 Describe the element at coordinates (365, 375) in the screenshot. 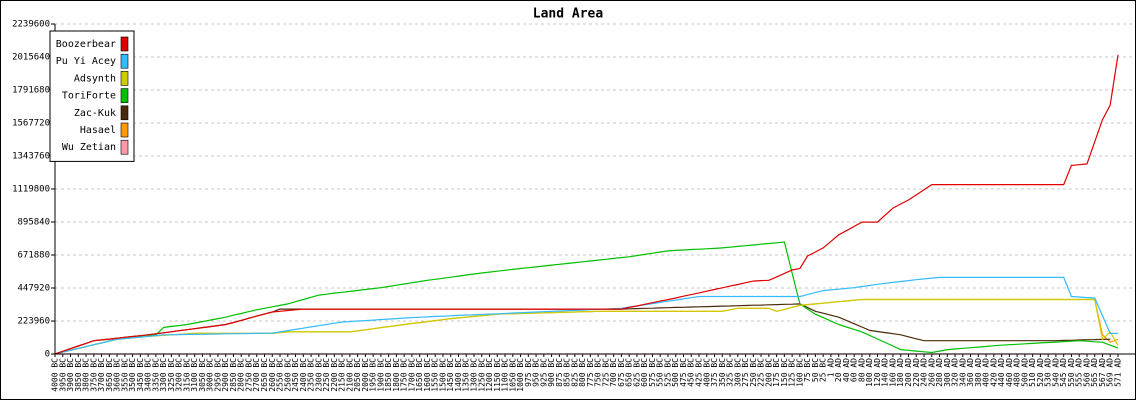

I see `x-tick-label: 2000 BC` at that location.